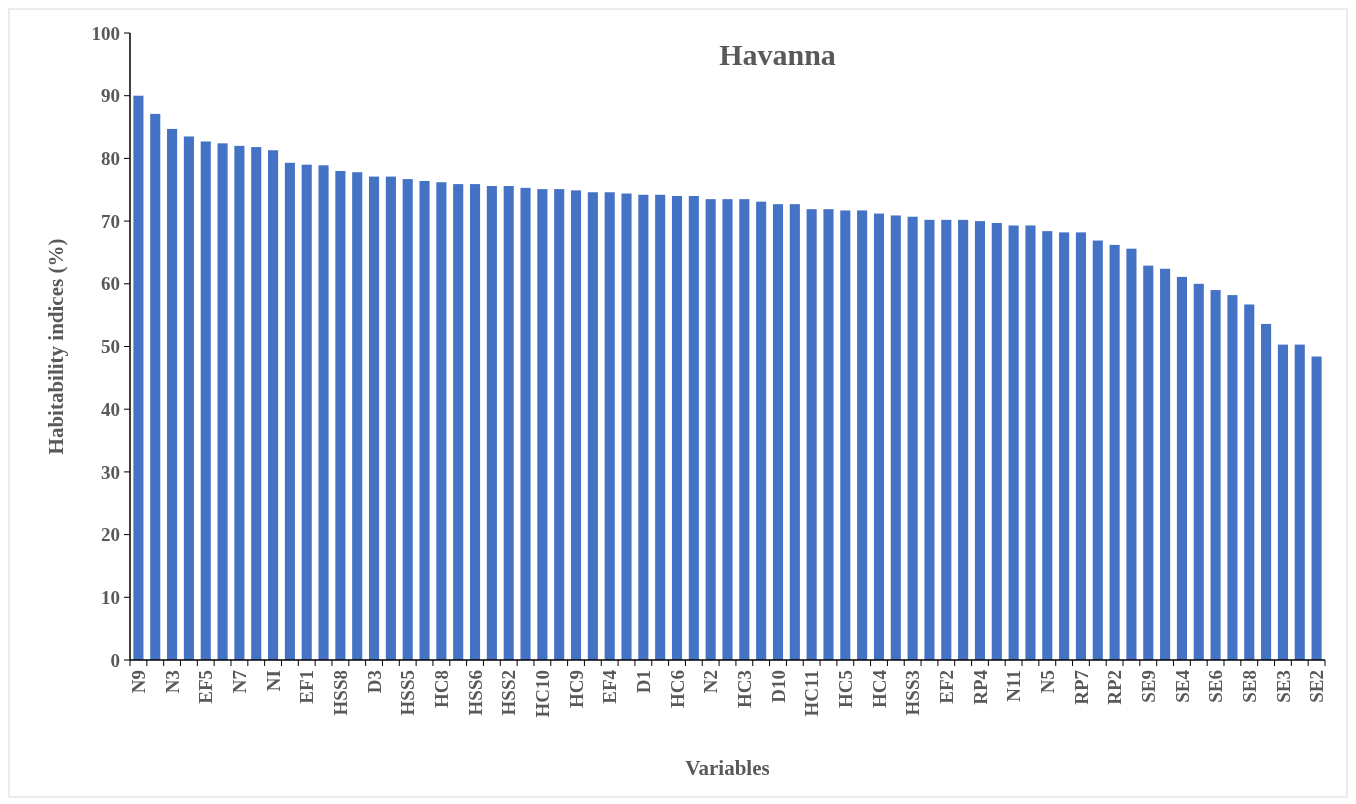  I want to click on x-tick-label: HC9, so click(576, 689).